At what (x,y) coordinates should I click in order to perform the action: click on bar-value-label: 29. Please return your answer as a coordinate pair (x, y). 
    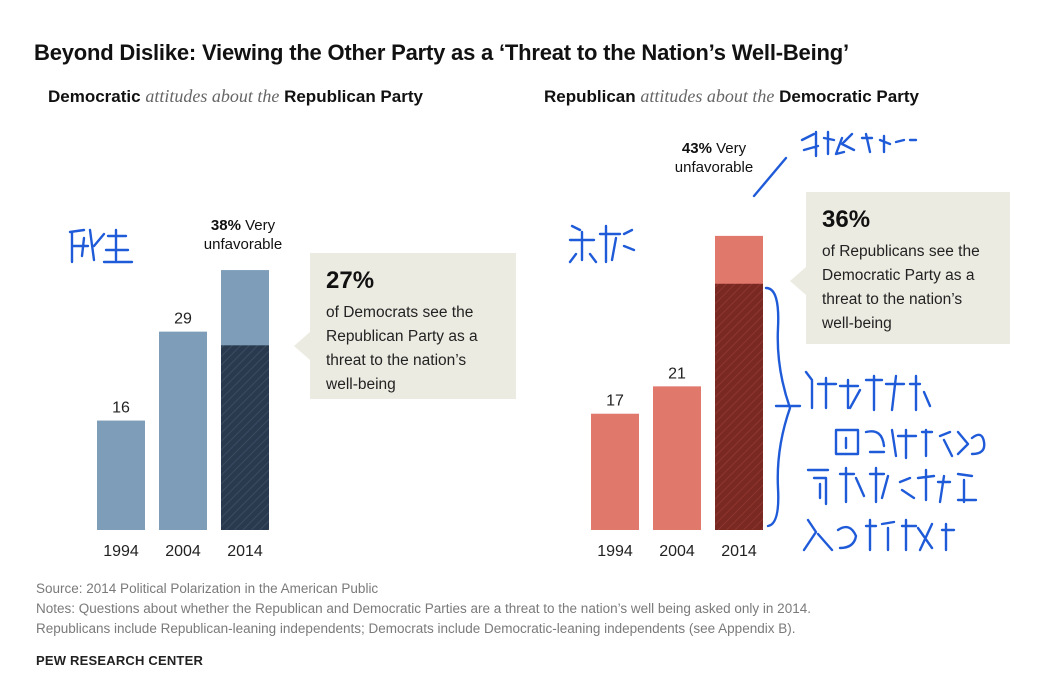
    Looking at the image, I should click on (183, 319).